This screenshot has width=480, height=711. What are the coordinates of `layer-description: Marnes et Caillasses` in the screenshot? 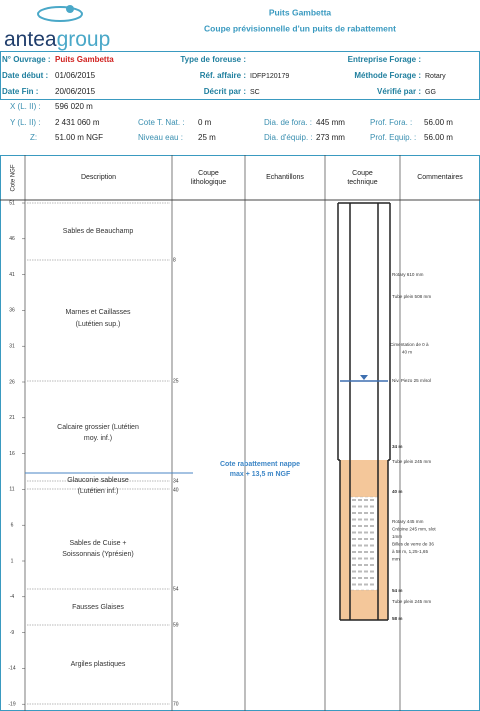 It's located at (98, 312).